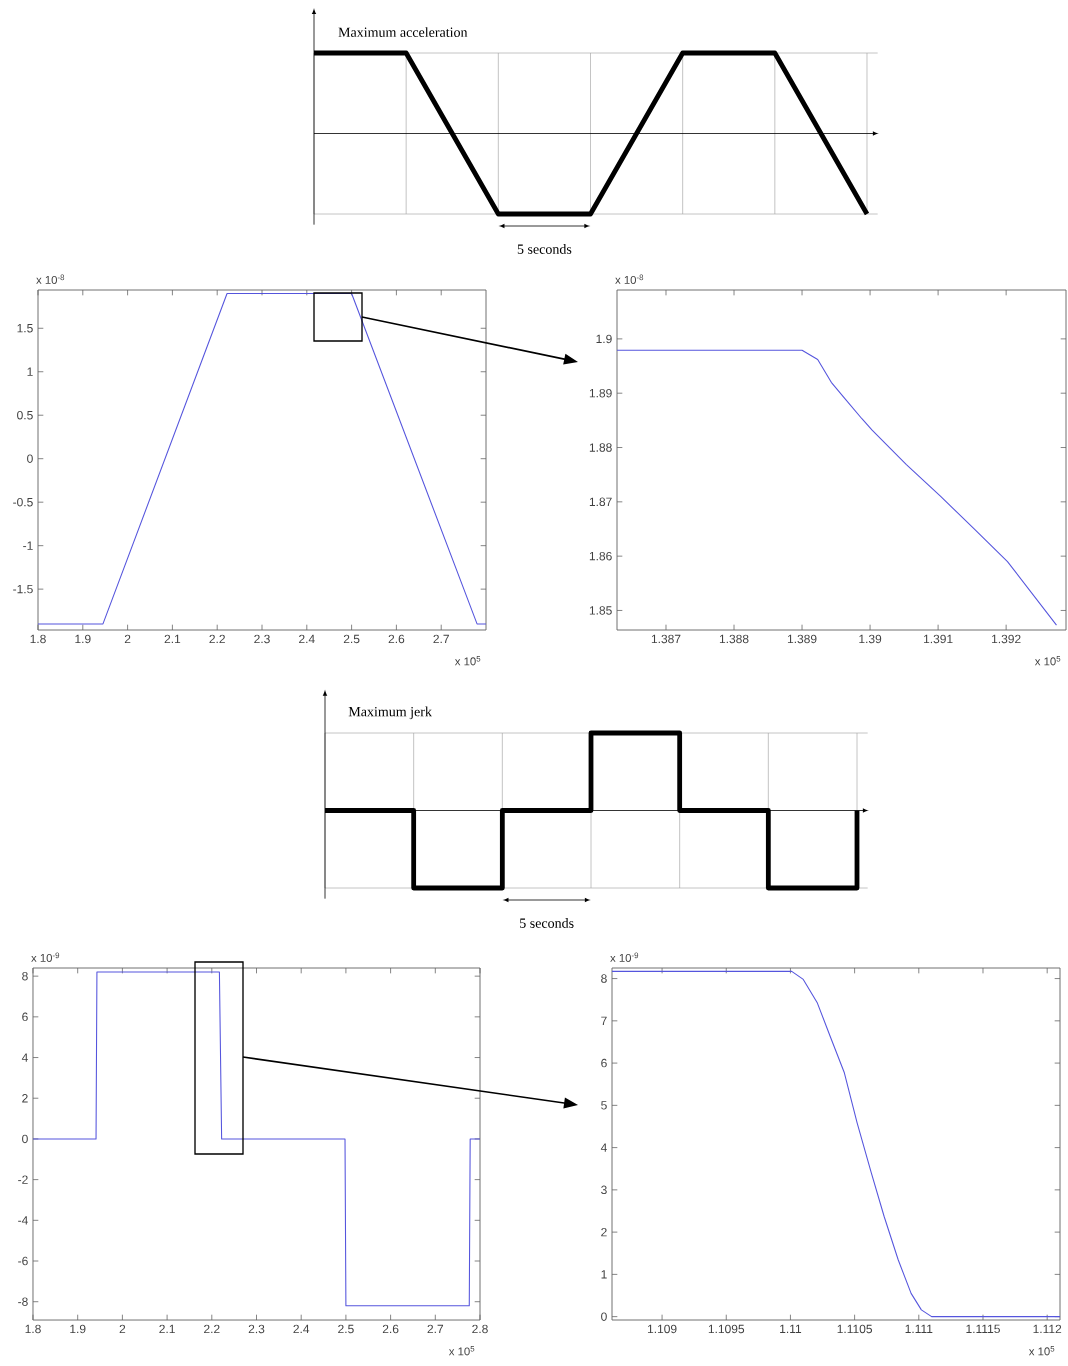  Describe the element at coordinates (734, 639) in the screenshot. I see `x-tick-label: 1.388` at that location.